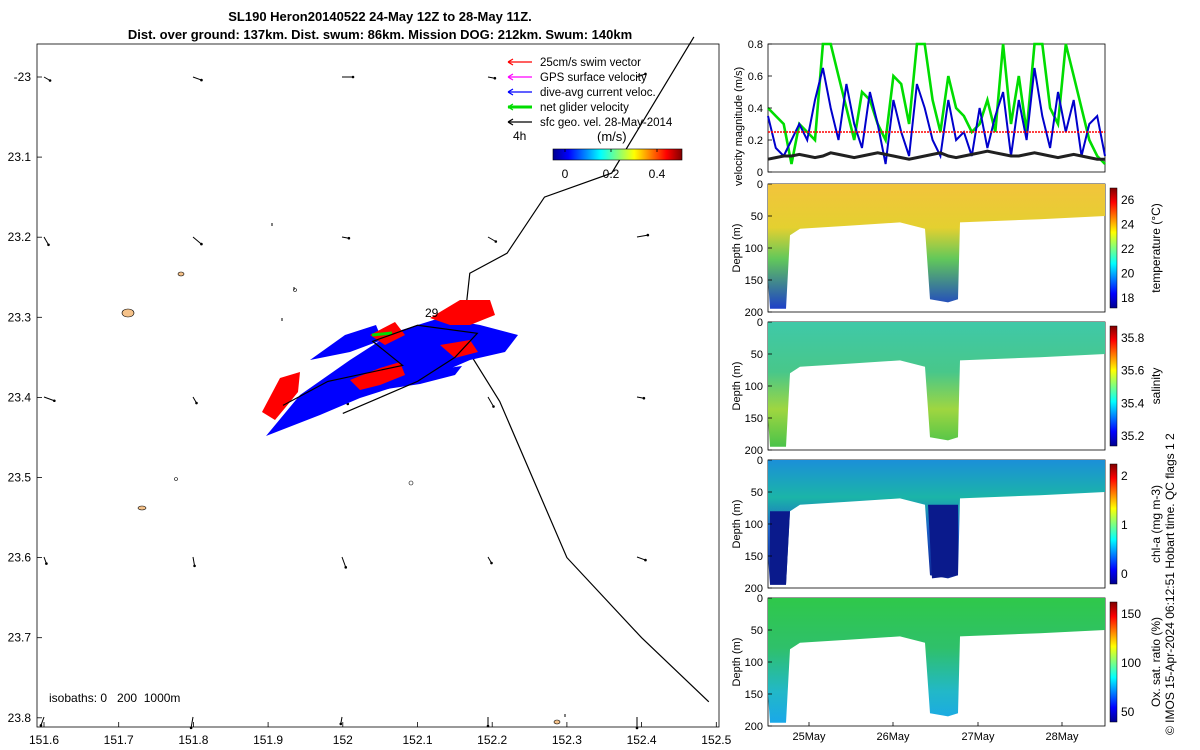 Image resolution: width=1200 pixels, height=750 pixels. What do you see at coordinates (20, 638) in the screenshot?
I see `map-y-tick-label: 23.7` at bounding box center [20, 638].